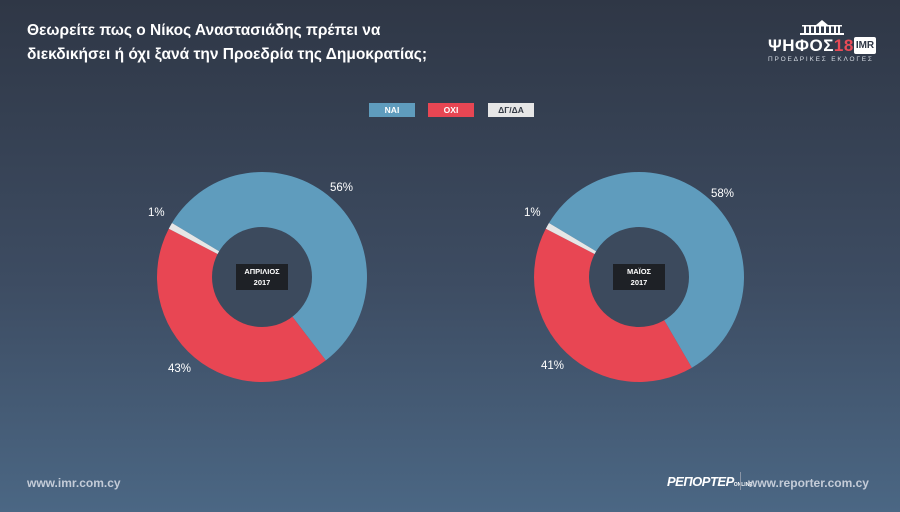 This screenshot has width=900, height=512. I want to click on imr-website-link: www.imr.com.cy, so click(74, 483).